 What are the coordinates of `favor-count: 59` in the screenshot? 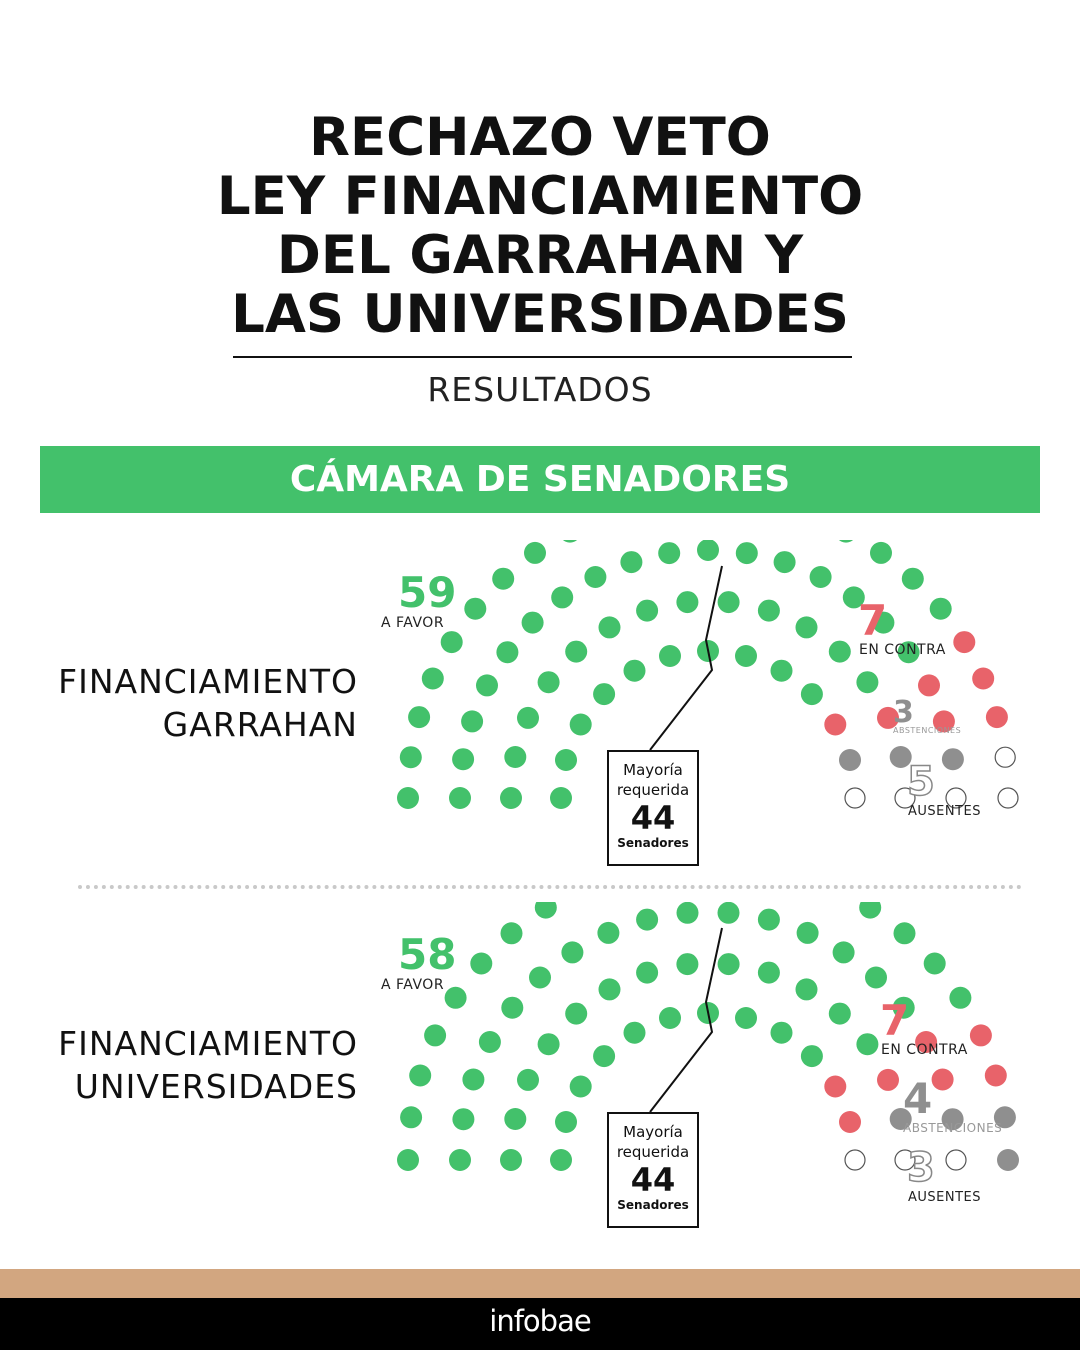 It's located at (427, 592).